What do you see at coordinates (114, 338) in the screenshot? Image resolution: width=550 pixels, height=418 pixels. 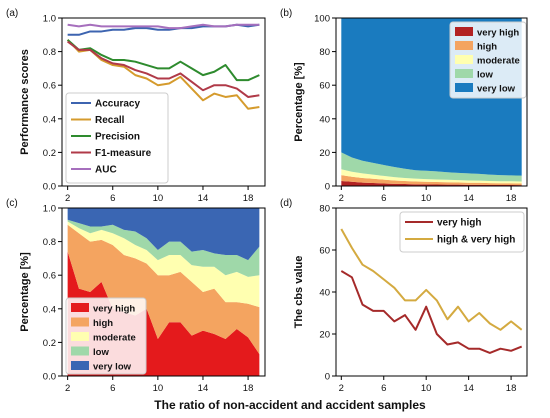 I see `legend-label: moderate` at bounding box center [114, 338].